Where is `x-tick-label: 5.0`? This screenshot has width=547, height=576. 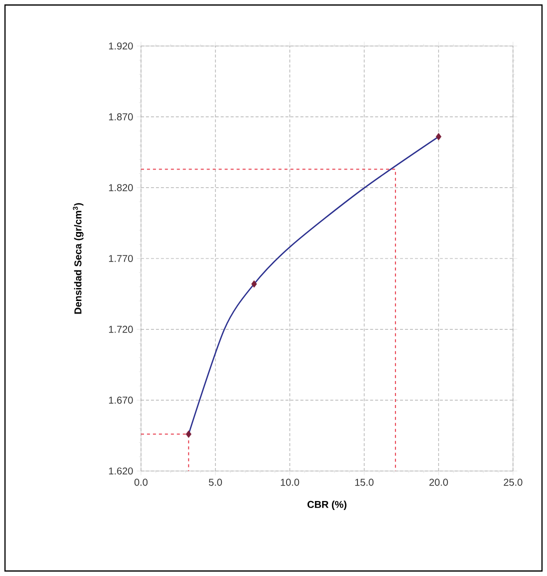
x-tick-label: 5.0 is located at coordinates (215, 482).